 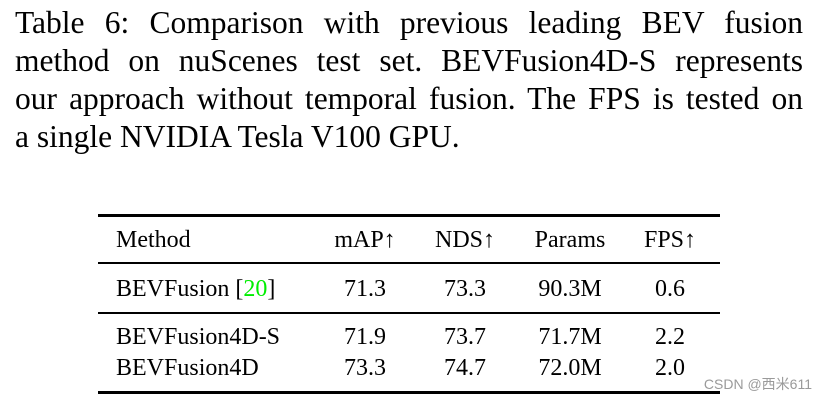 What do you see at coordinates (465, 289) in the screenshot?
I see `row-nds: 73.3` at bounding box center [465, 289].